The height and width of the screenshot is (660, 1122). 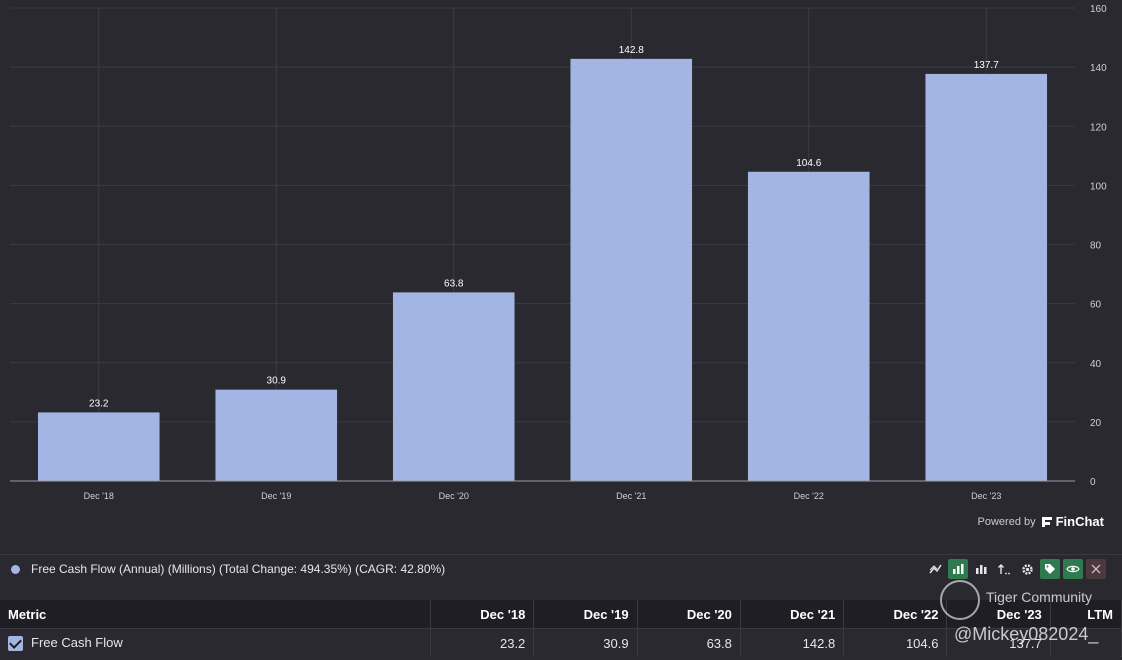 What do you see at coordinates (99, 403) in the screenshot?
I see `data-label: 23.2` at bounding box center [99, 403].